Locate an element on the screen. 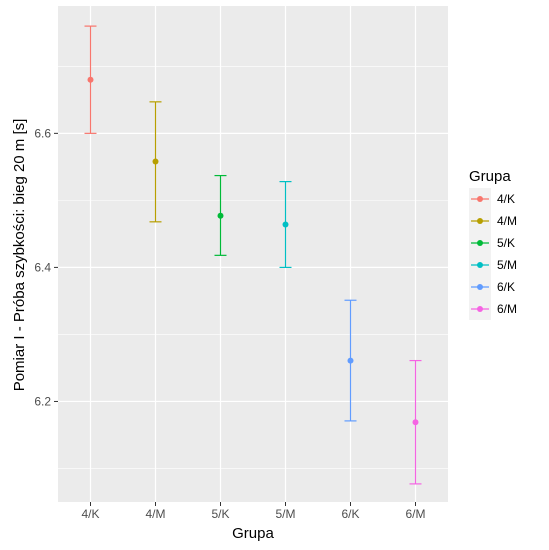 Image resolution: width=549 pixels, height=550 pixels. x-axis-title: Grupa is located at coordinates (253, 533).